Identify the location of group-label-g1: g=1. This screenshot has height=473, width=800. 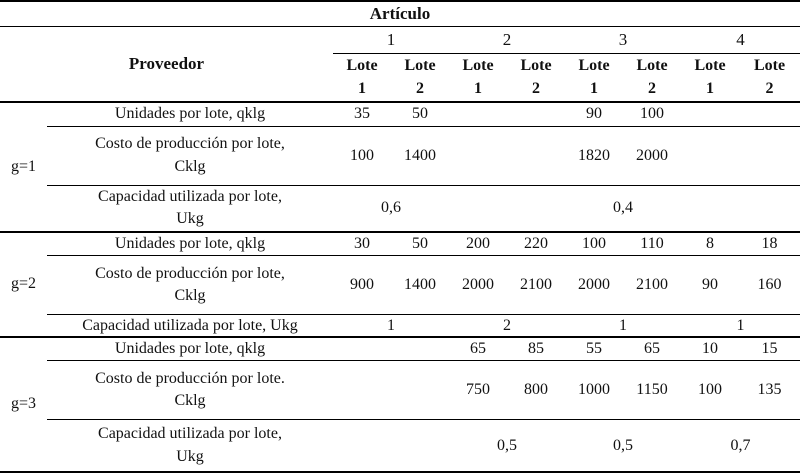
(23, 166).